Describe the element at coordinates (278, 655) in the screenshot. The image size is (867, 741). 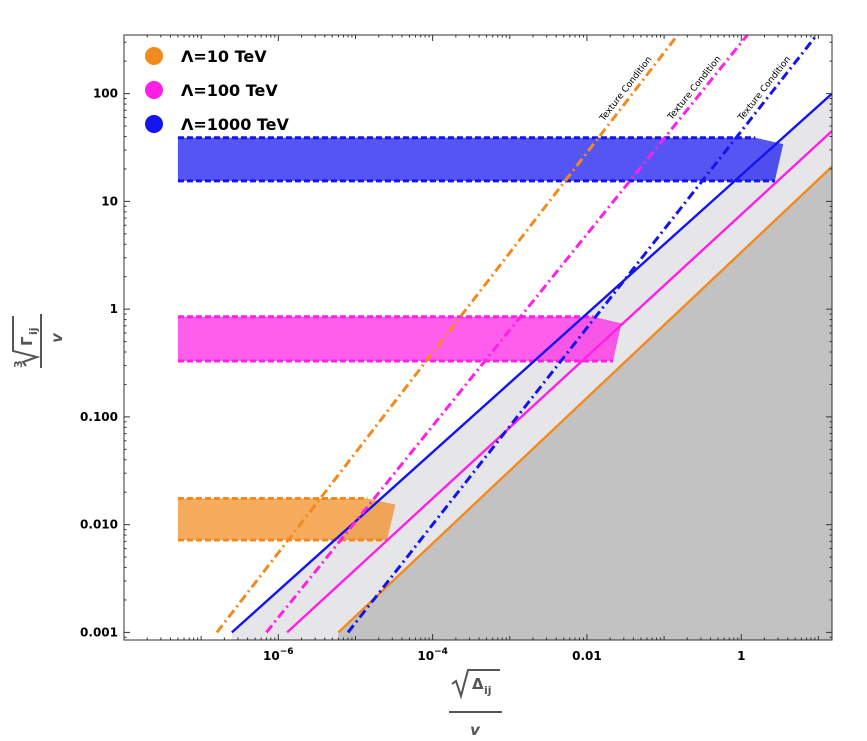
I see `x-tick-label: 10⁻⁶` at that location.